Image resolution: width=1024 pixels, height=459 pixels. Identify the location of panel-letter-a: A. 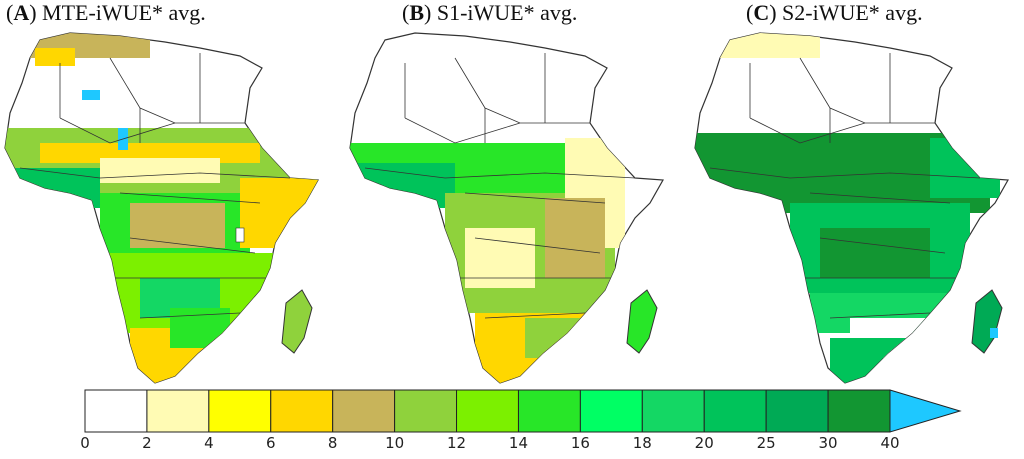
(21, 12).